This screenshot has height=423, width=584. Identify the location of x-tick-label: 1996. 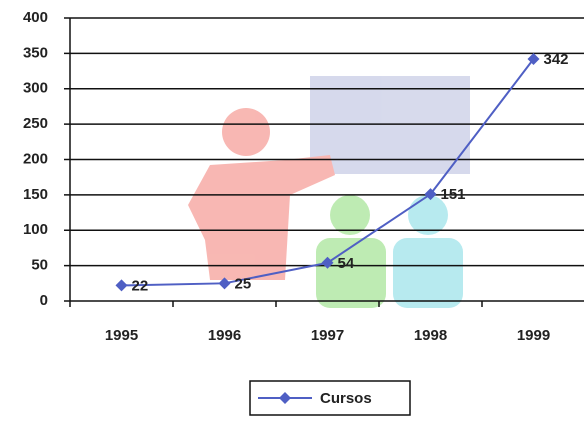
(224, 335).